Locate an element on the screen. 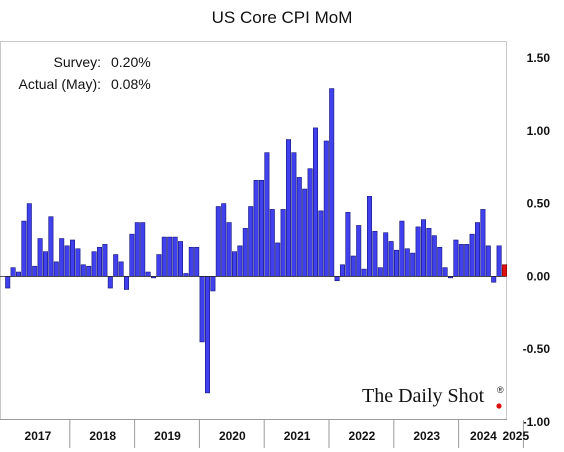  actual-label: Actual (May): is located at coordinates (60, 84).